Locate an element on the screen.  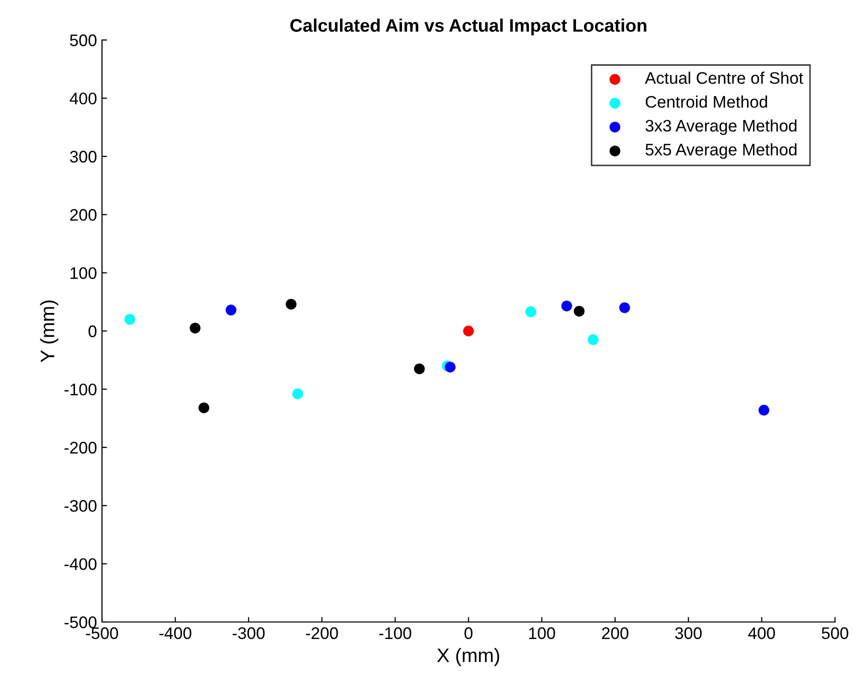
y-tick-label: -500 is located at coordinates (80, 622).